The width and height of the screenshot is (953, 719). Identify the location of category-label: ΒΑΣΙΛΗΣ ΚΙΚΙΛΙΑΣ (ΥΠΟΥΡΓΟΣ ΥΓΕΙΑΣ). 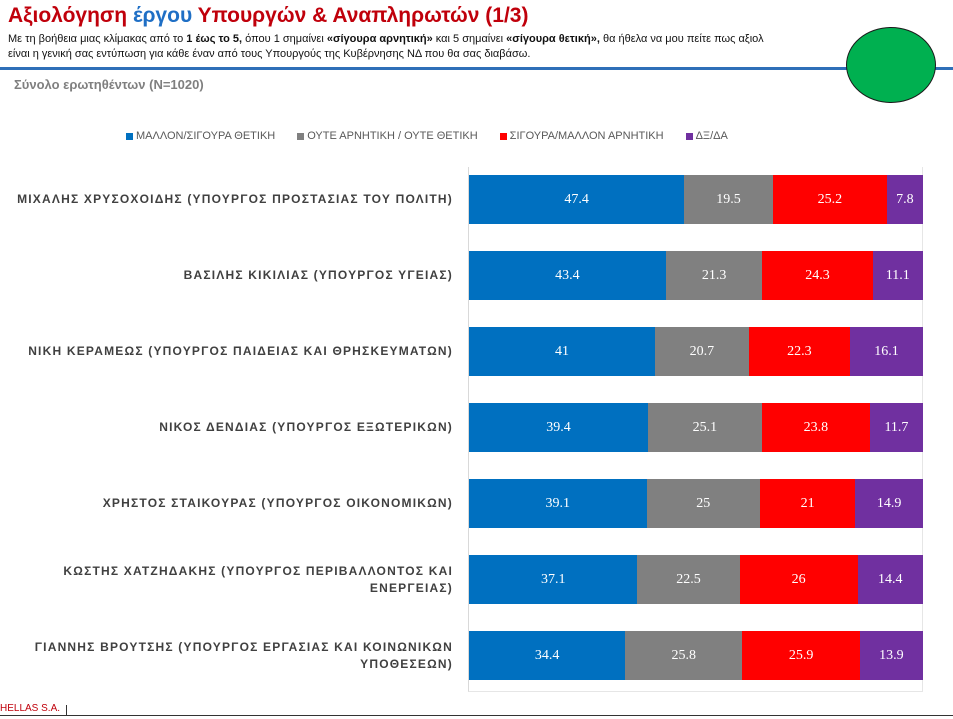
(318, 275).